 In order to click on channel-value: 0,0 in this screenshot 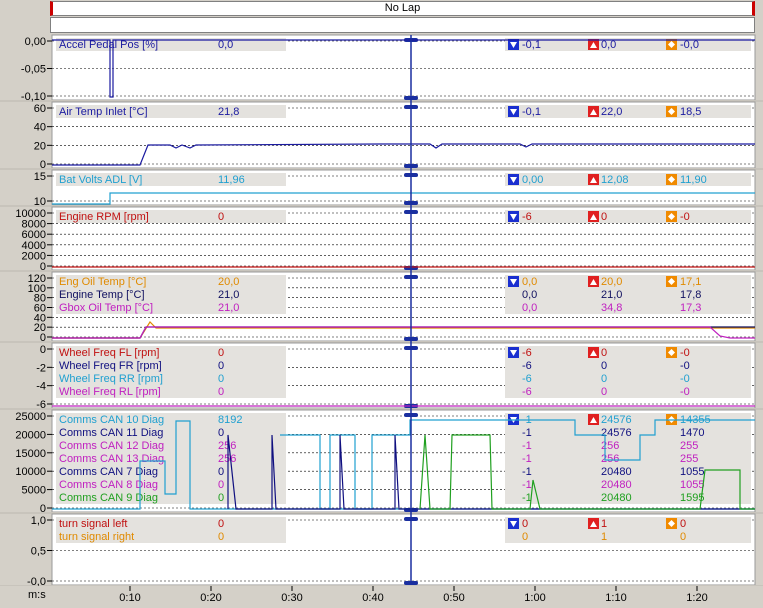, I will do `click(225, 45)`.